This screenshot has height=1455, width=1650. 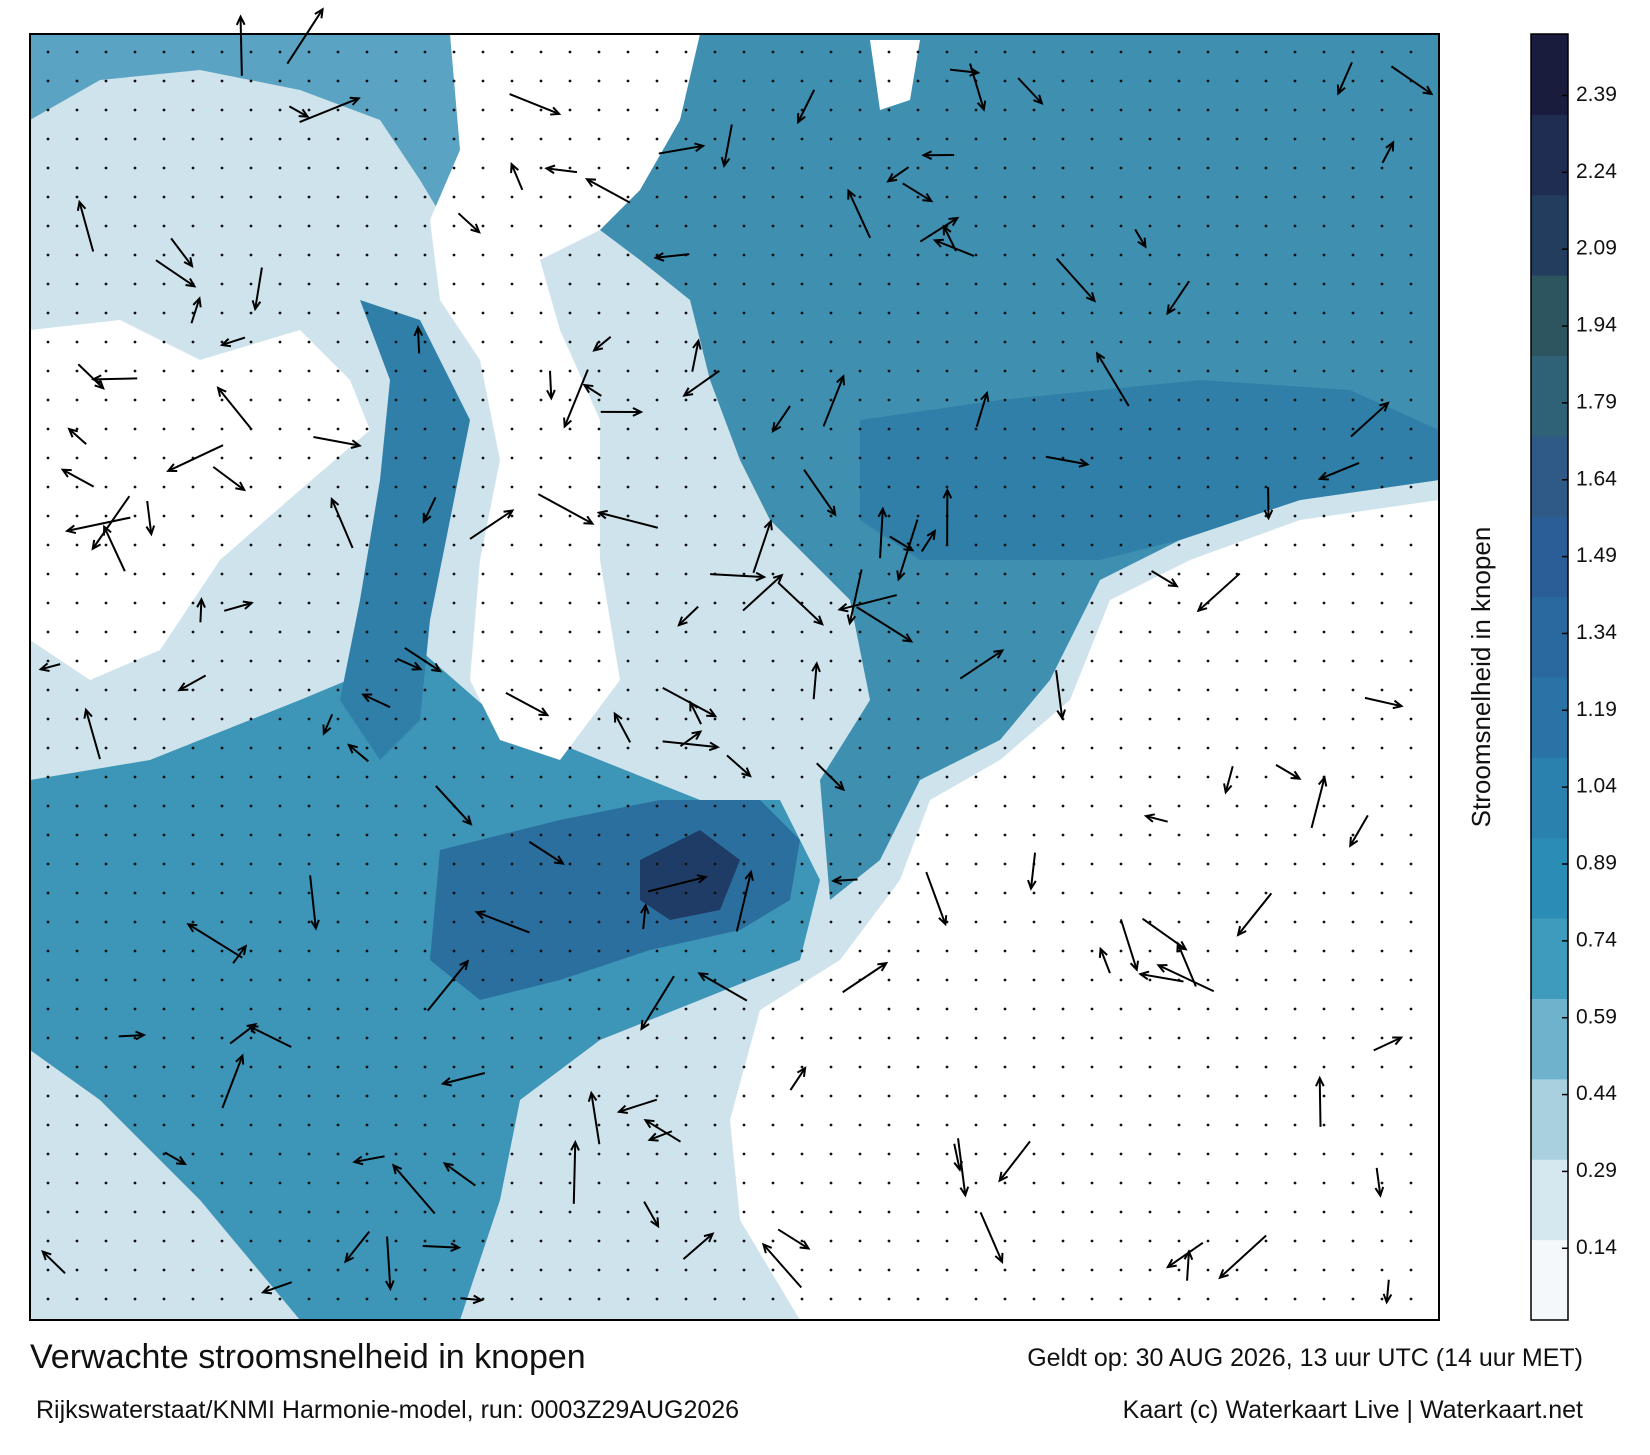 I want to click on colorbar-segment, so click(x=1549, y=315).